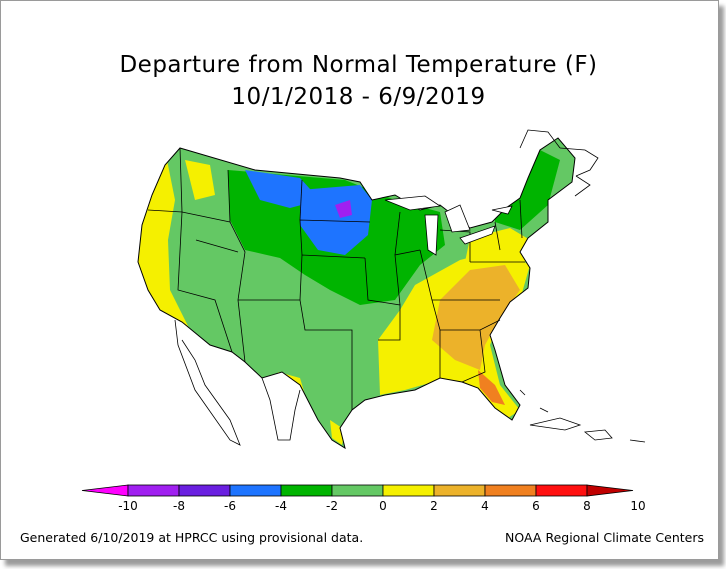 Image resolution: width=726 pixels, height=569 pixels. Describe the element at coordinates (476, 317) in the screenshot. I see `region-southeast-warmer` at that location.